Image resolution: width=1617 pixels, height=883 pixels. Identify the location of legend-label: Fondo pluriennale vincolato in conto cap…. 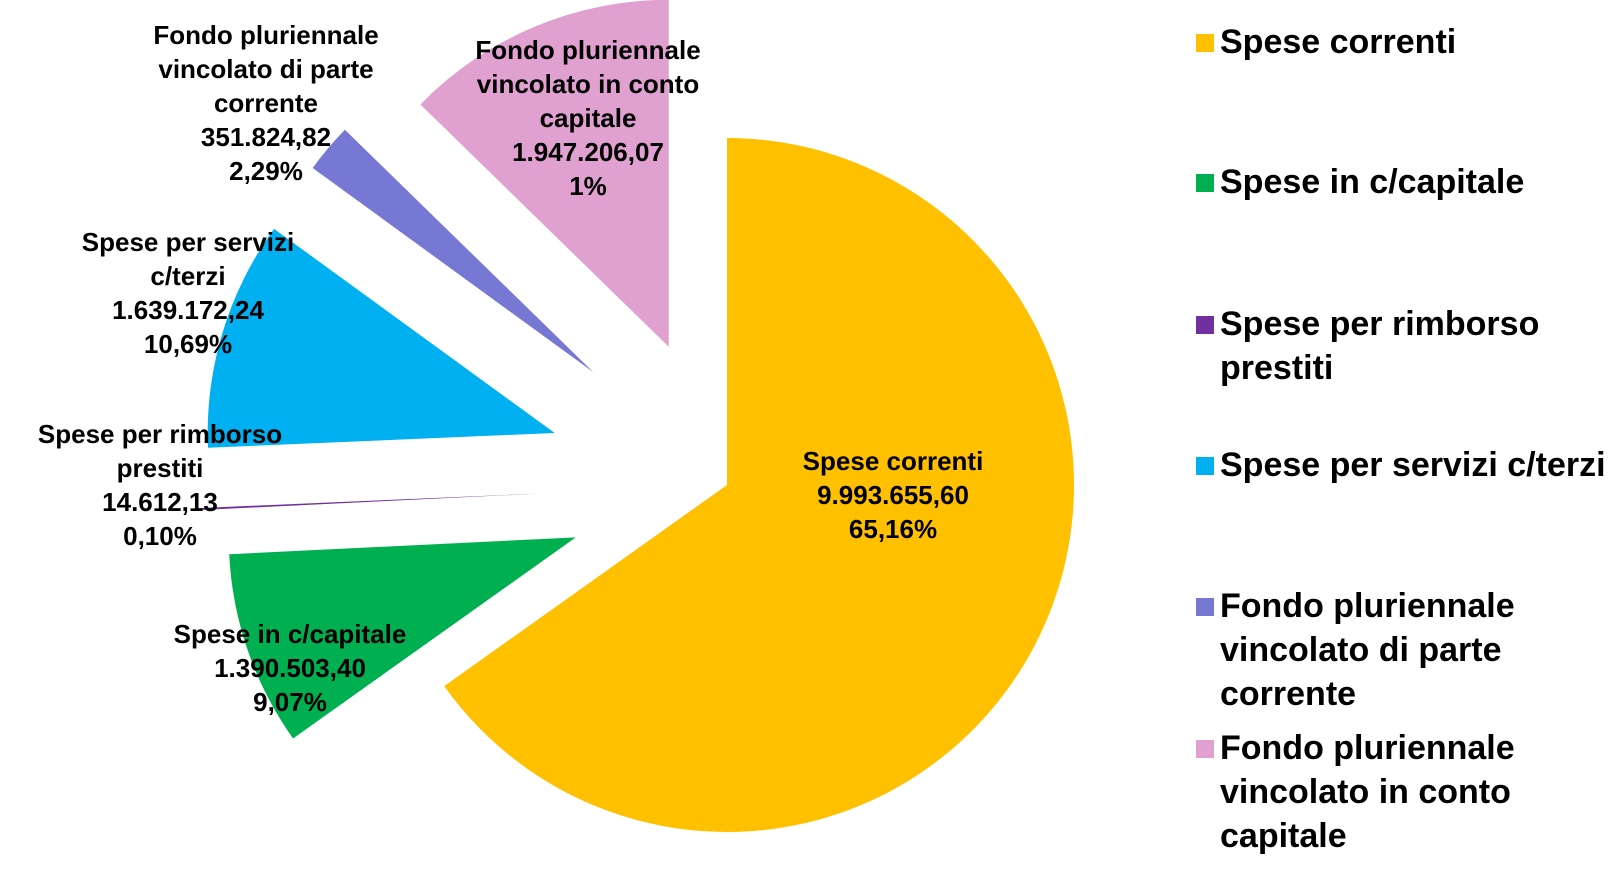
(1367, 792).